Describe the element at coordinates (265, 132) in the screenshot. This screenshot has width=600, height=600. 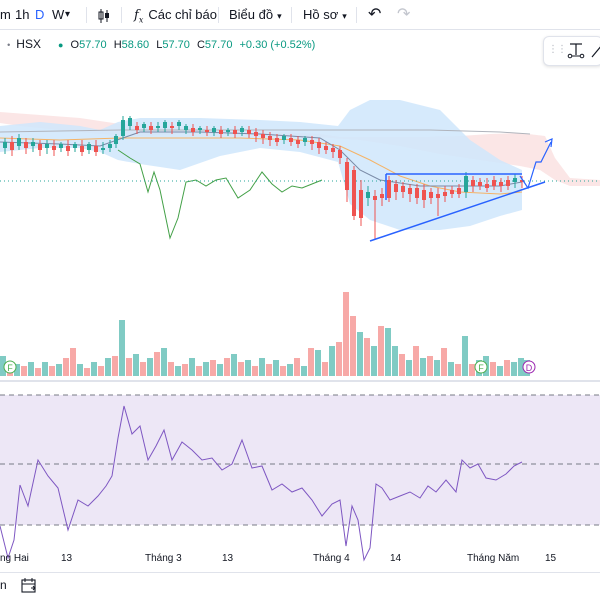
I see `kijun-line` at that location.